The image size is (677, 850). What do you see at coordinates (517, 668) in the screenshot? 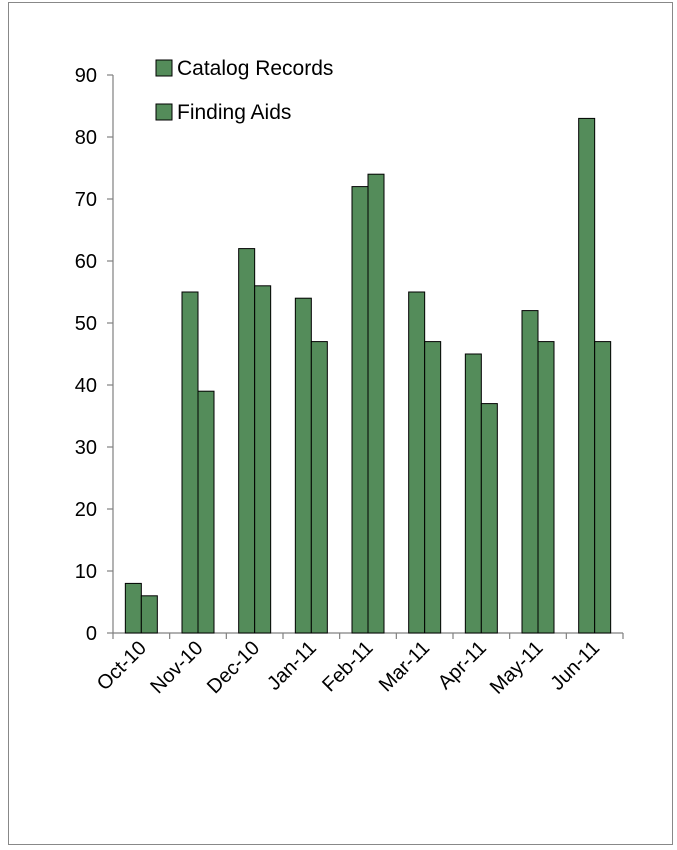
I see `x-tick-label: May-11` at bounding box center [517, 668].